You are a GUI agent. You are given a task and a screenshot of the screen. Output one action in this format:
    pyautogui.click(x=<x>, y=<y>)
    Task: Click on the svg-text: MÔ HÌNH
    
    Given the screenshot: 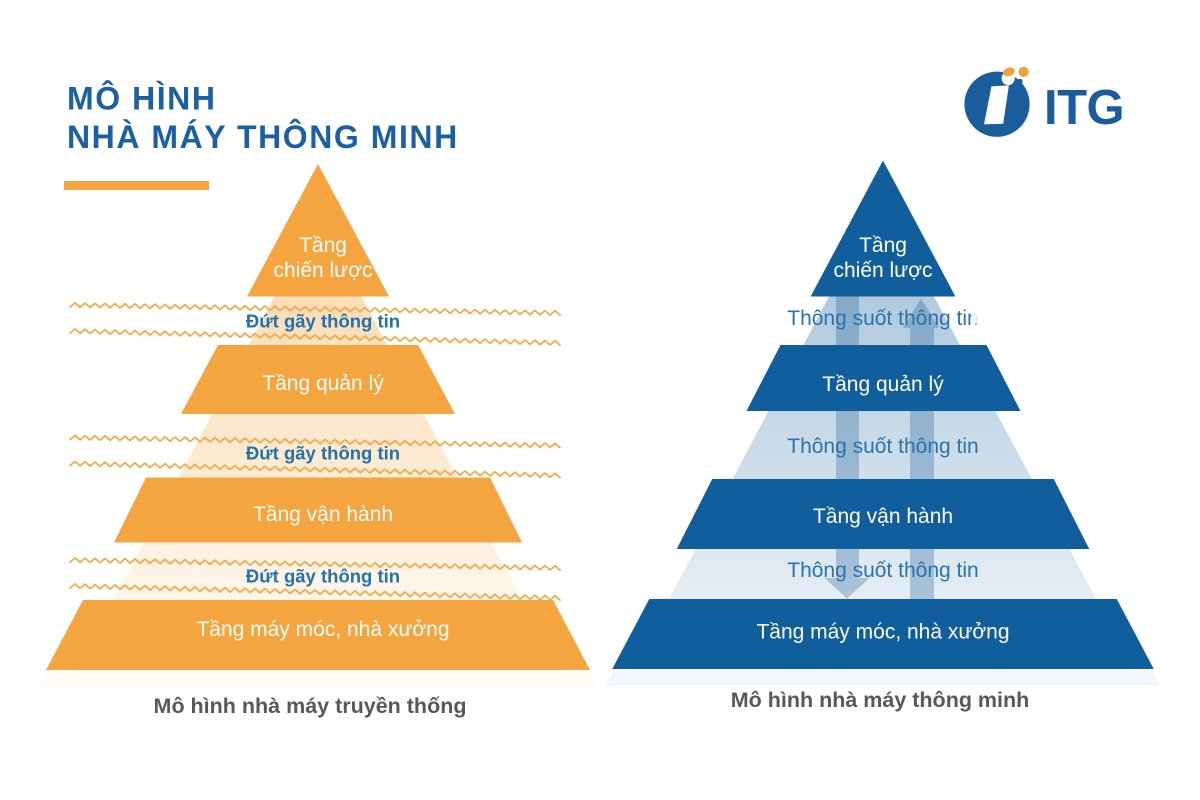 What is the action you would take?
    pyautogui.click(x=142, y=99)
    